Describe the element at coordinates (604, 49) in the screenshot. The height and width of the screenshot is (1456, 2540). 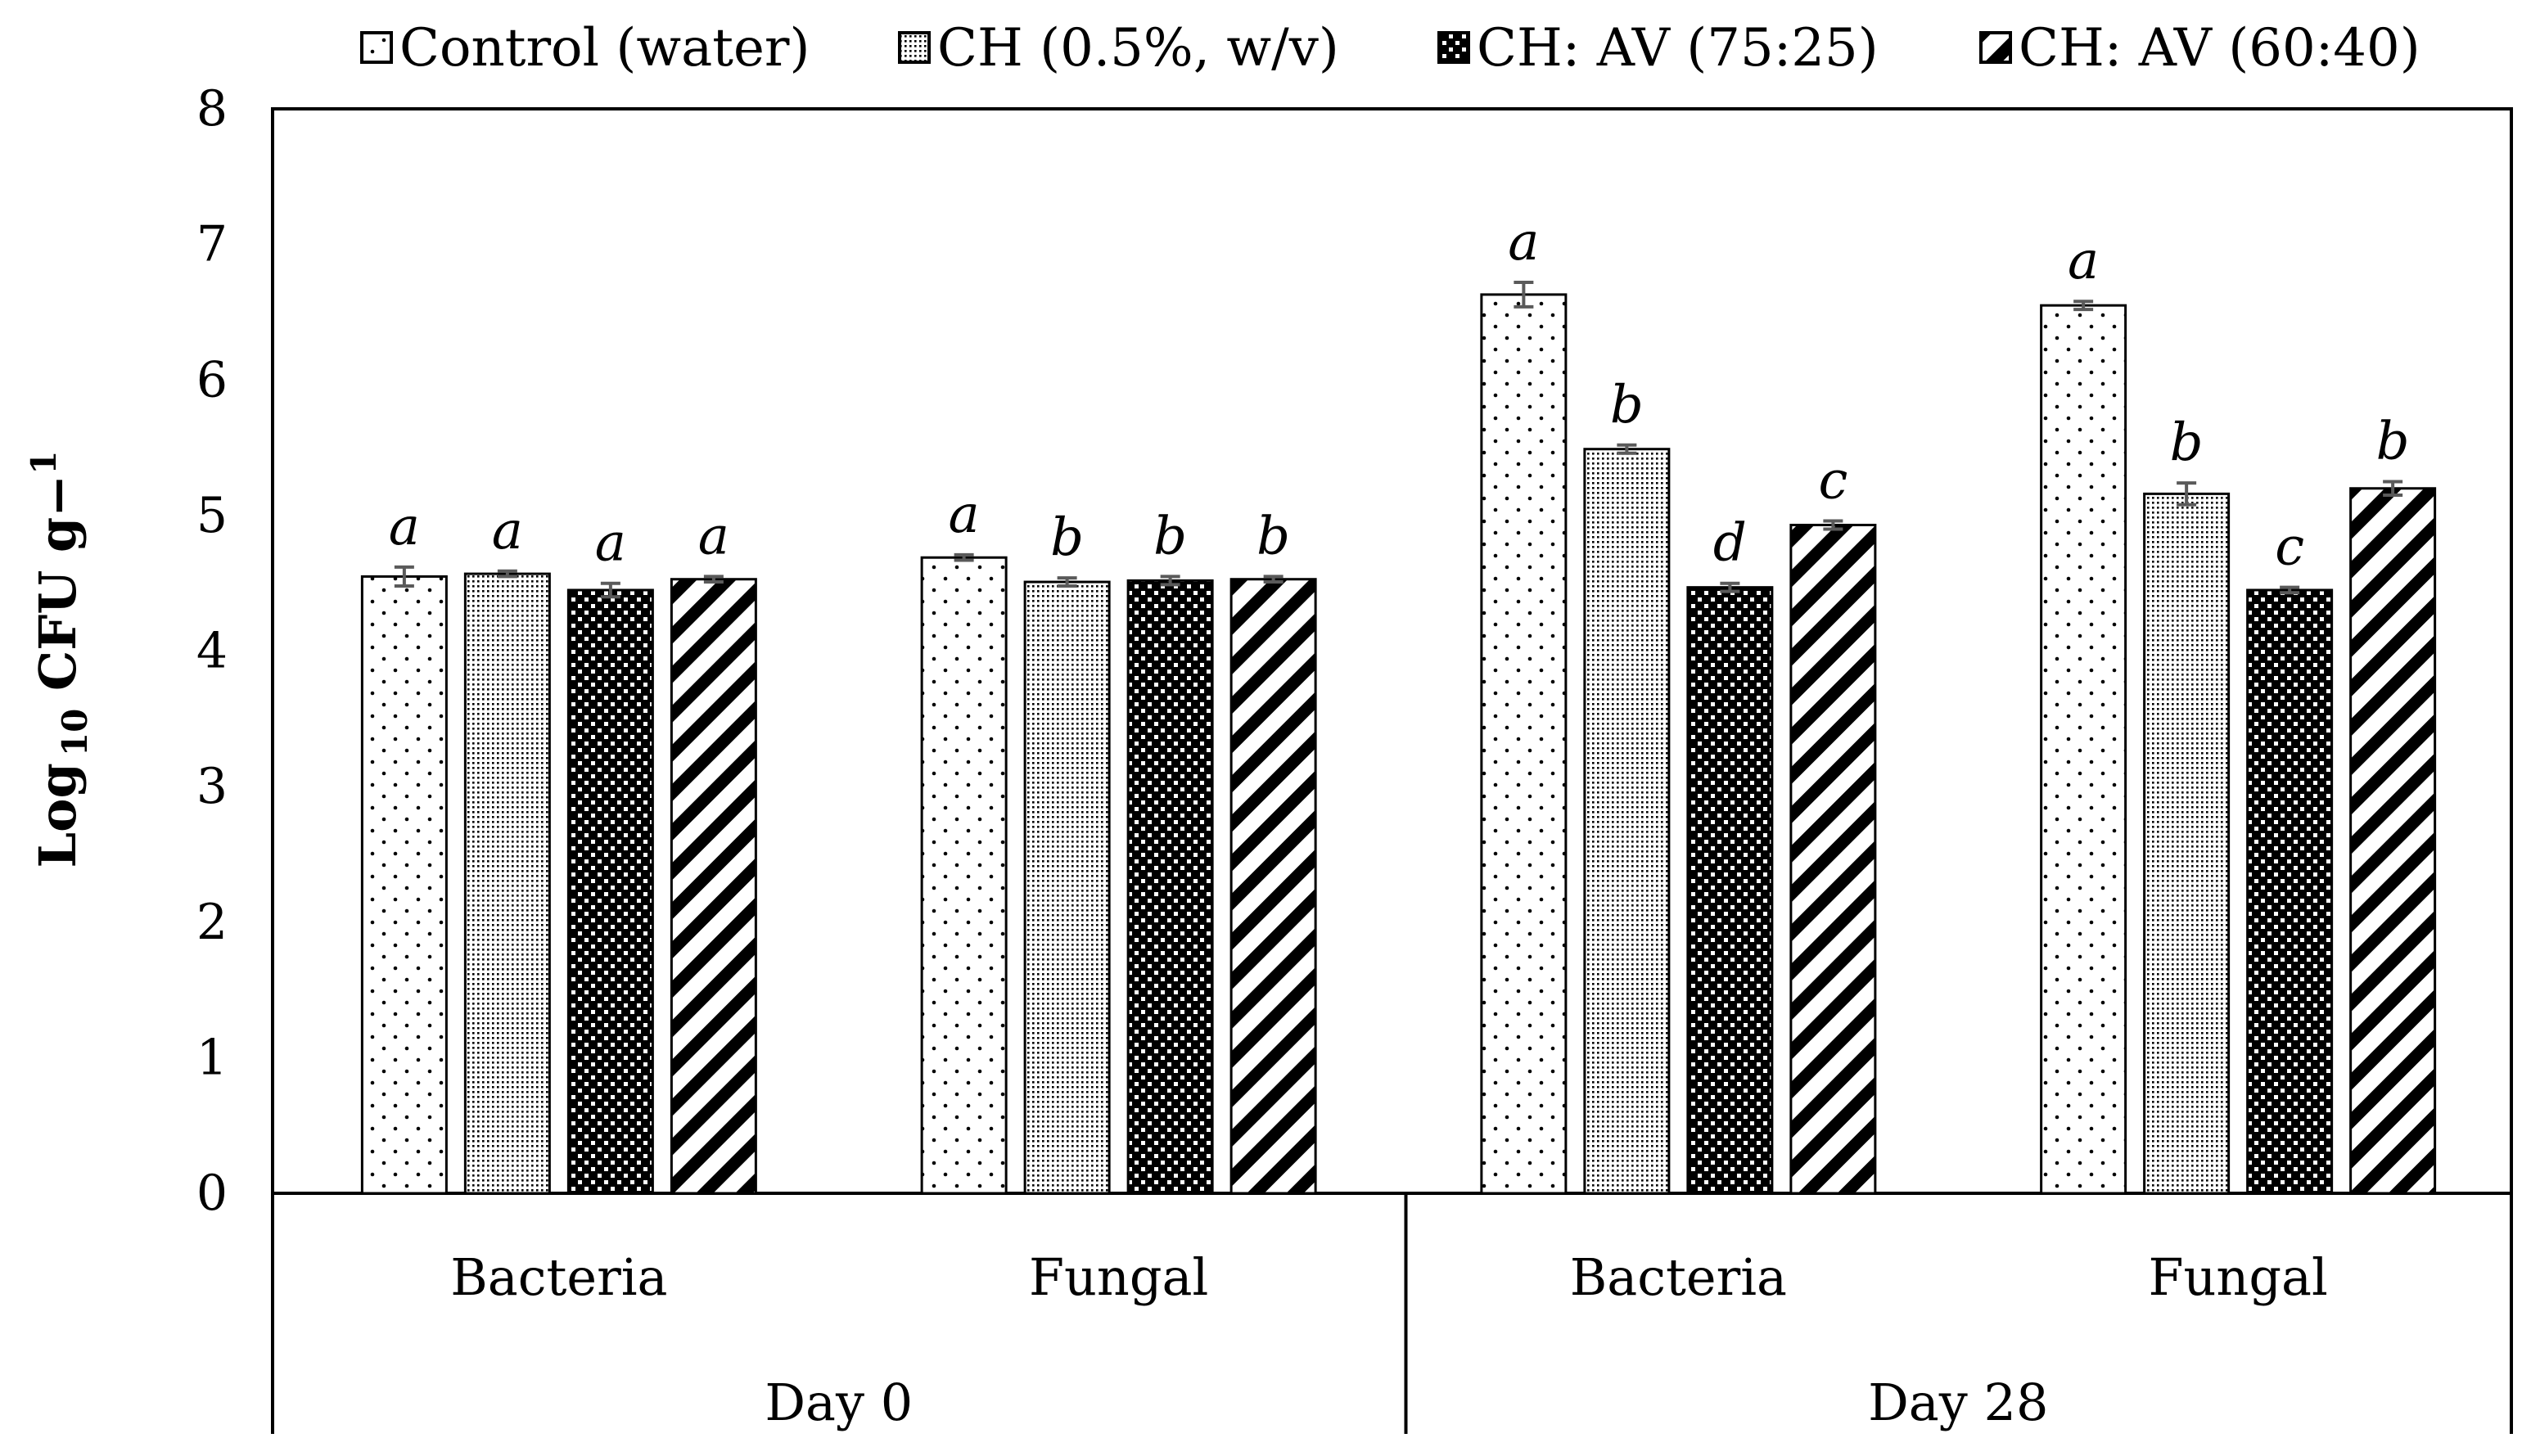
I see `legend-label: Control (water)` at that location.